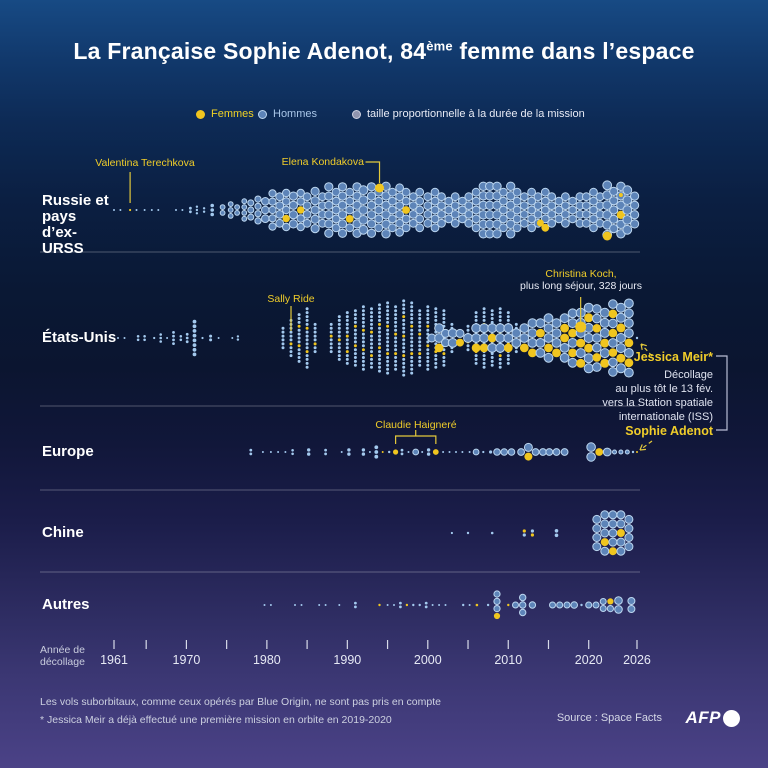 The height and width of the screenshot is (768, 768). I want to click on meir-arrow, so click(646, 350).